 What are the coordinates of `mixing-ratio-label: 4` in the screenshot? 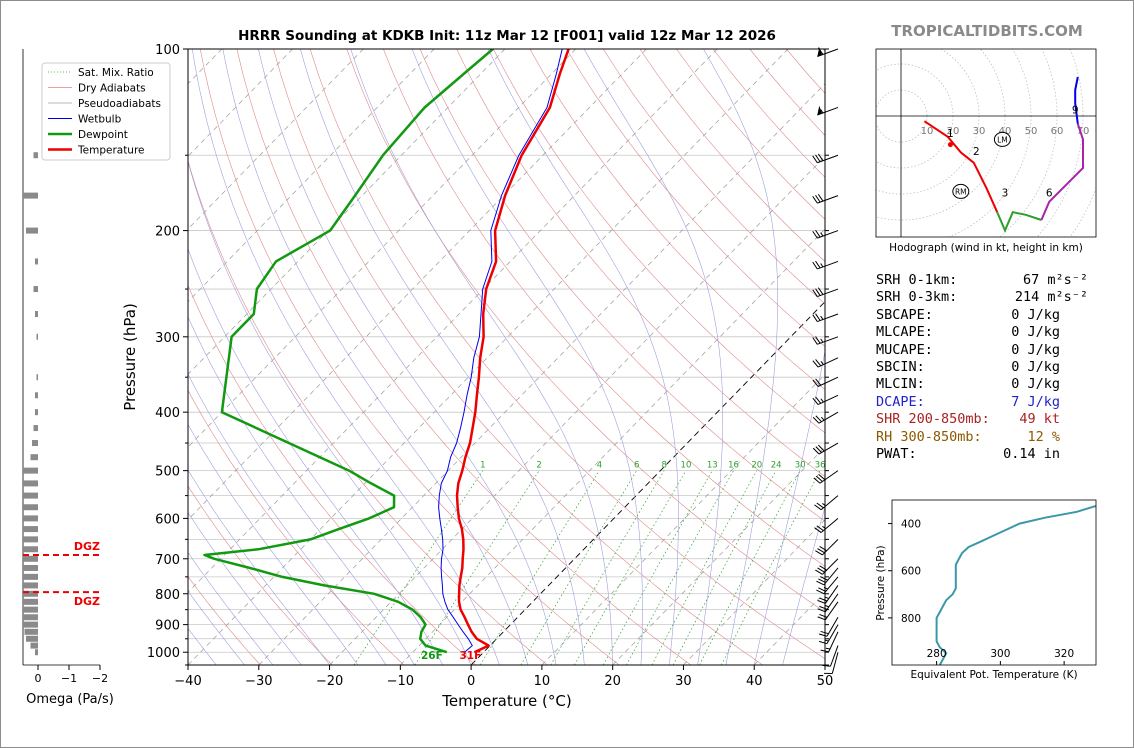 It's located at (599, 466).